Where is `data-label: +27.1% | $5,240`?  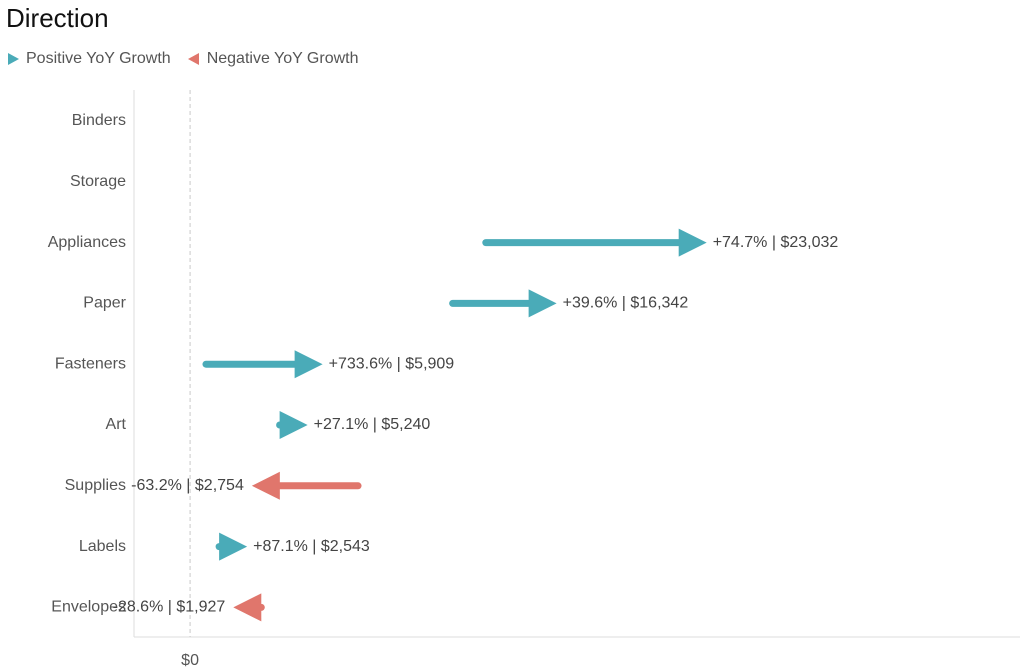
data-label: +27.1% | $5,240 is located at coordinates (372, 424).